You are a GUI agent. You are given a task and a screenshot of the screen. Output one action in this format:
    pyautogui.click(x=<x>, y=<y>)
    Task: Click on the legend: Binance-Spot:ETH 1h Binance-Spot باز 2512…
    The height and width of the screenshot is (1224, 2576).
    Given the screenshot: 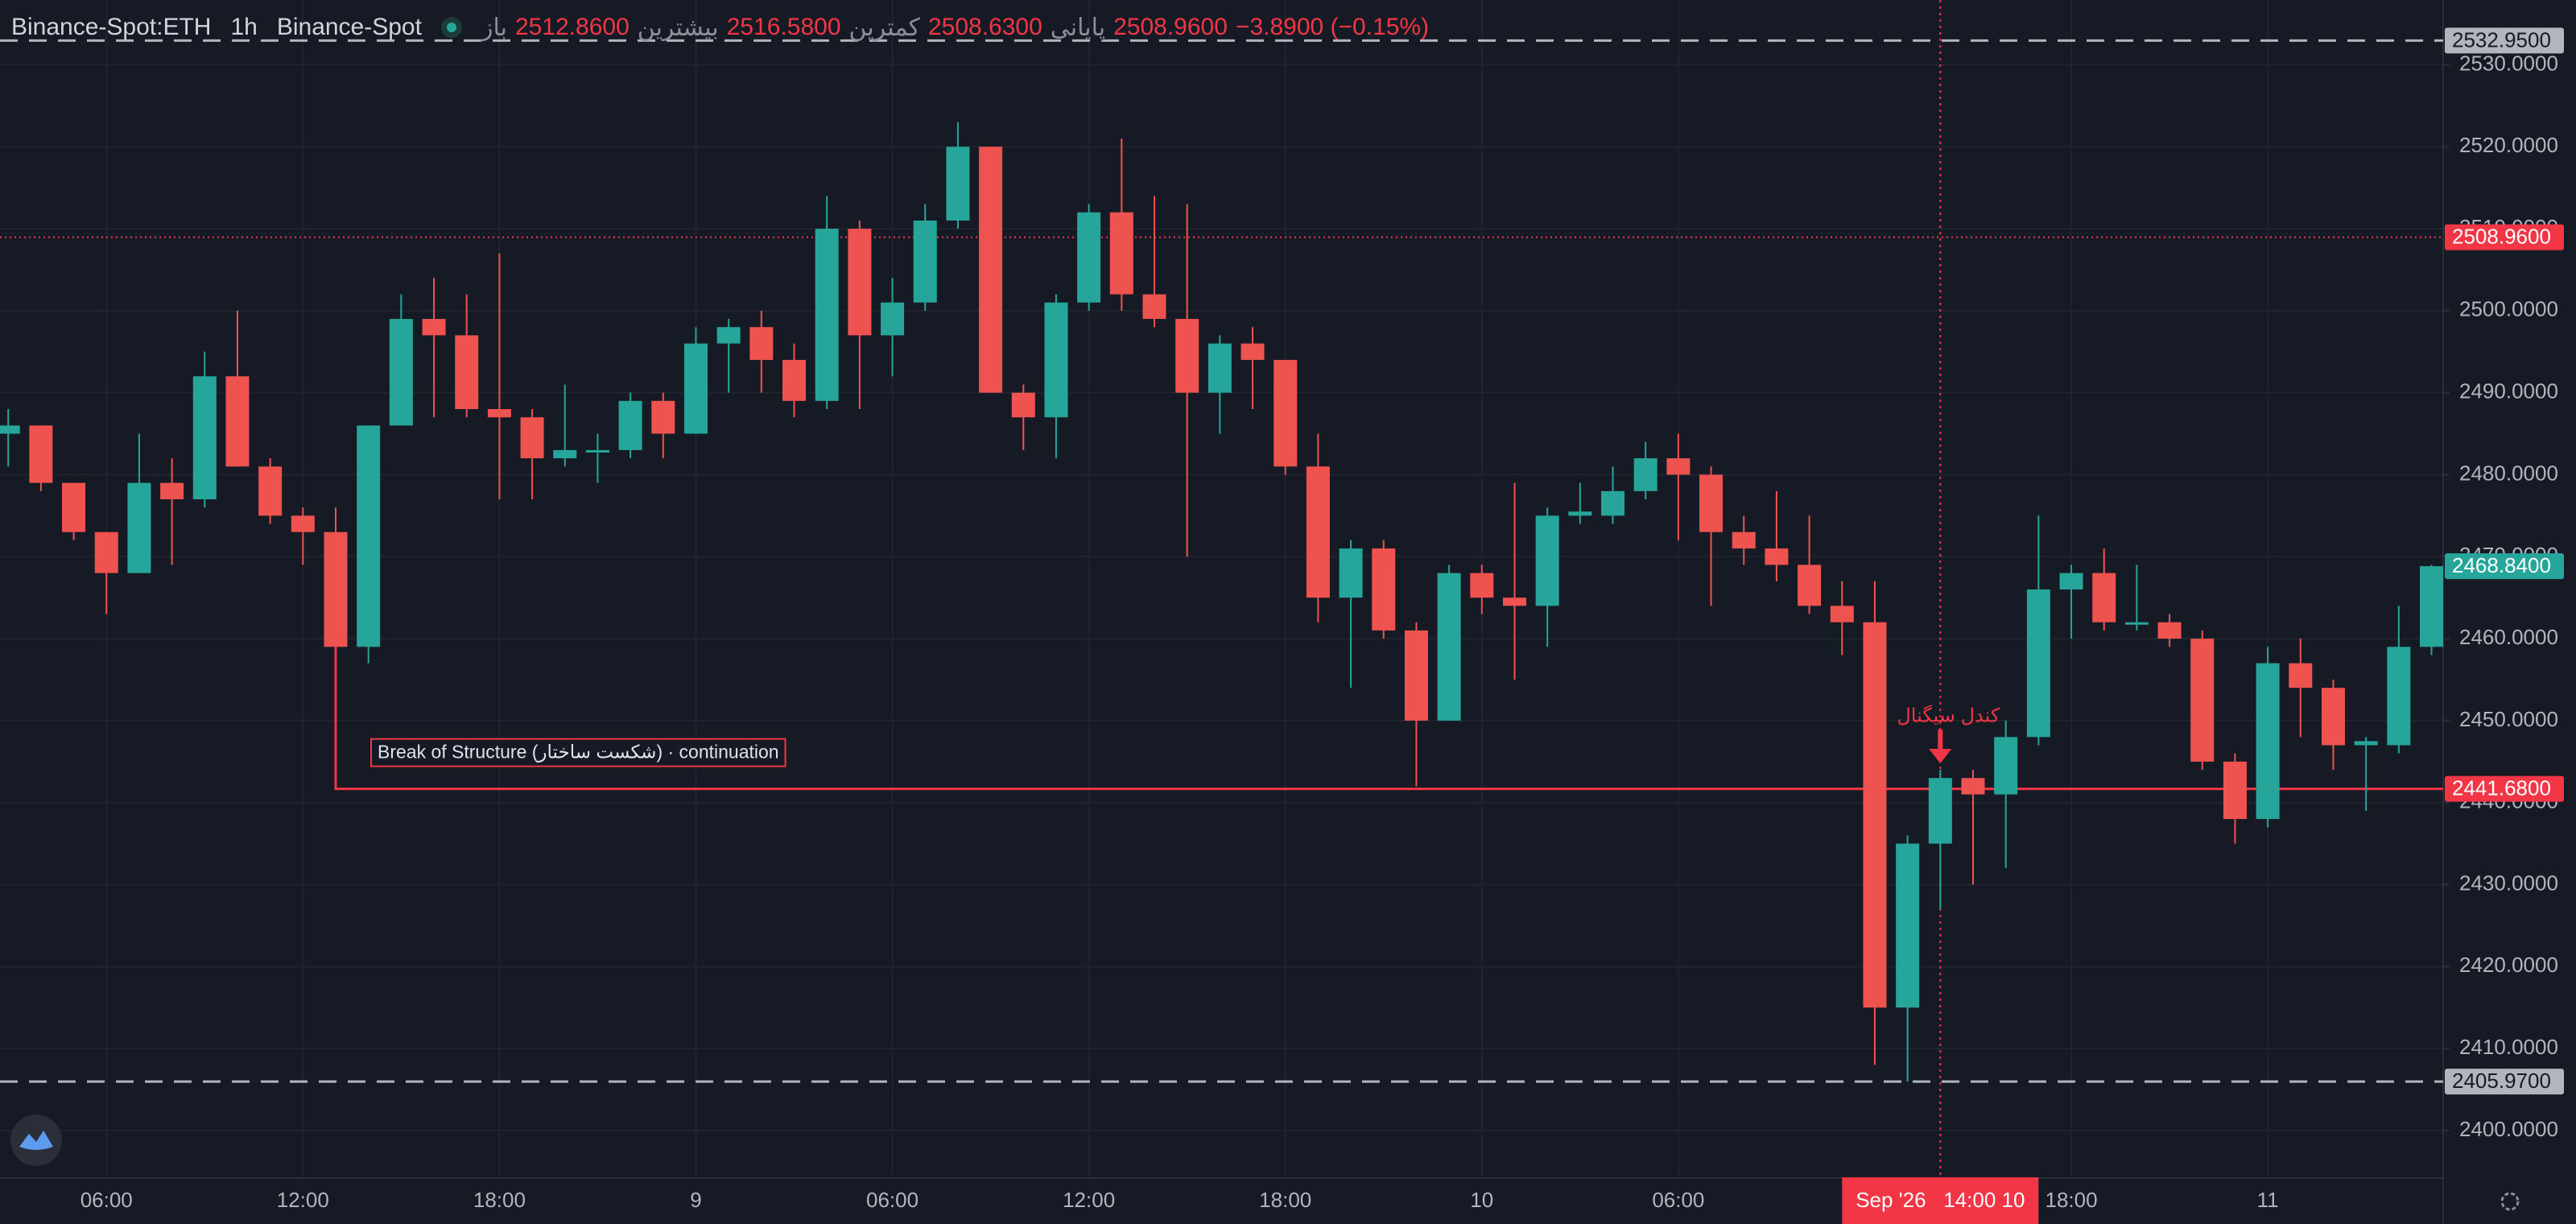 What is the action you would take?
    pyautogui.click(x=720, y=27)
    